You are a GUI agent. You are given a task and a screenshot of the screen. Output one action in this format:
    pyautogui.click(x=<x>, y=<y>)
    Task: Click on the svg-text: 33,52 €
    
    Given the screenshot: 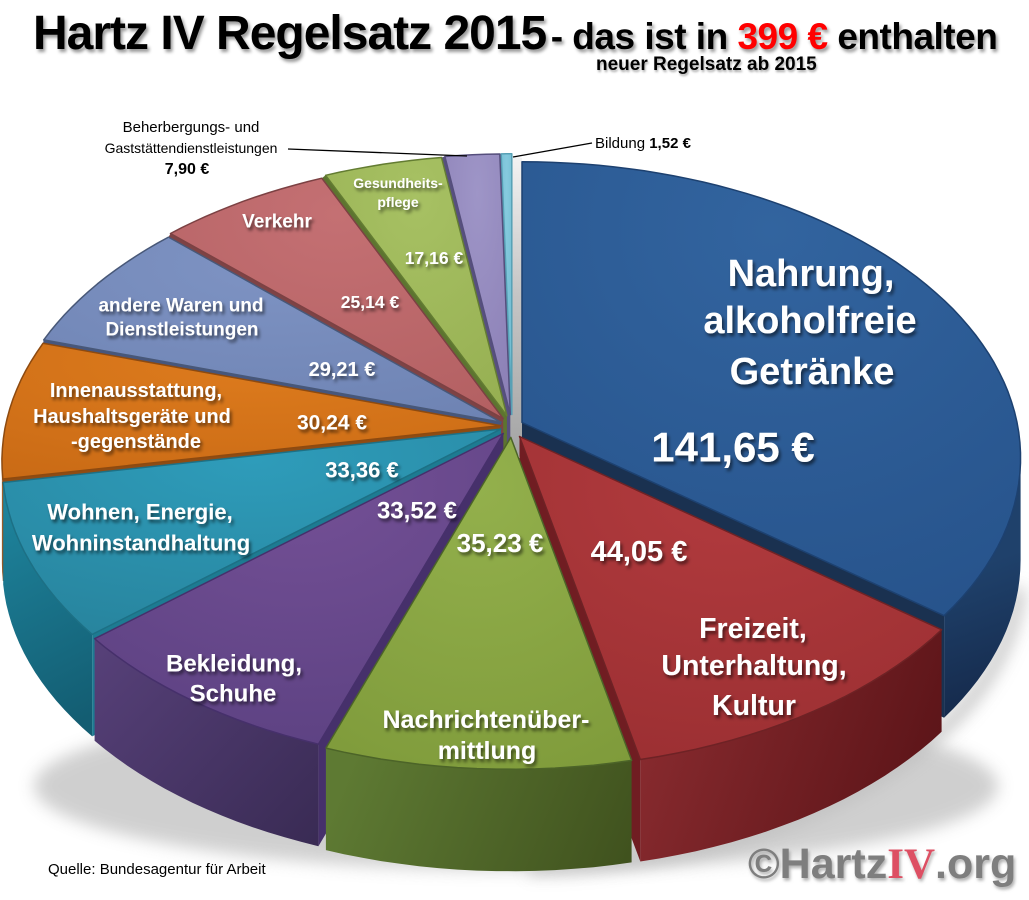 What is the action you would take?
    pyautogui.click(x=417, y=511)
    